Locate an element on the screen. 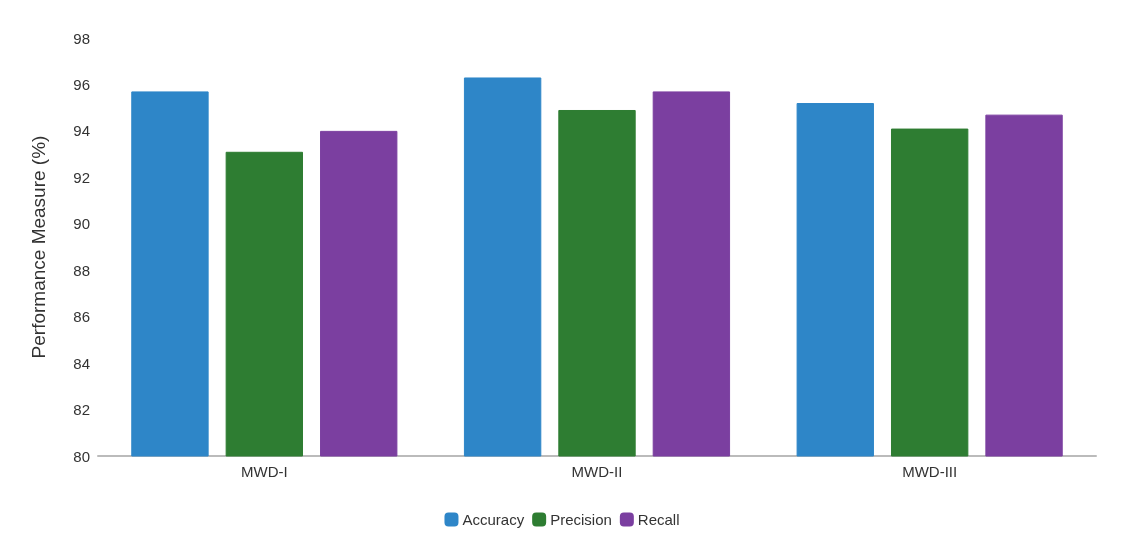  y-tick-label: 90 is located at coordinates (81, 224).